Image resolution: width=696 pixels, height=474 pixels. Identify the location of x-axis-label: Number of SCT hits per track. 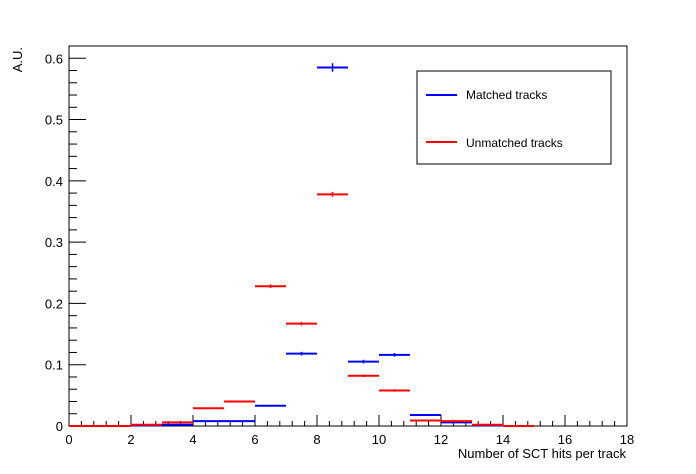
(542, 453).